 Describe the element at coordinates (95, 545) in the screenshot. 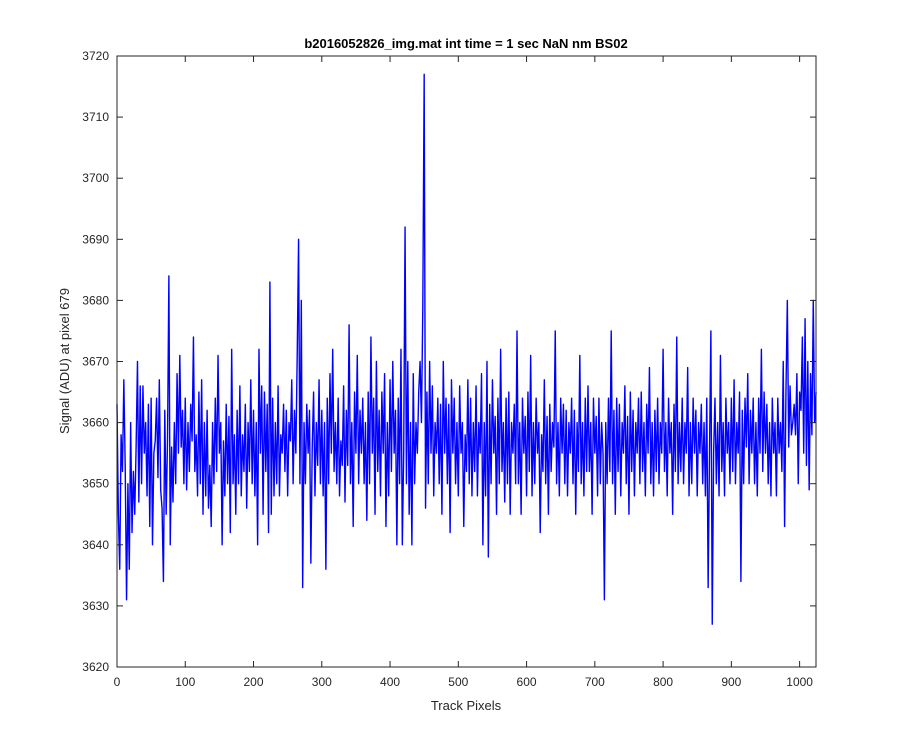

I see `y-tick-label: 3640` at that location.